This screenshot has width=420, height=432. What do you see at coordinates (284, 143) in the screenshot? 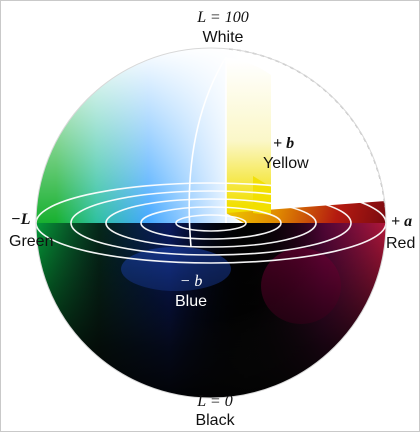
I see `pos-b-axis-label: + b` at bounding box center [284, 143].